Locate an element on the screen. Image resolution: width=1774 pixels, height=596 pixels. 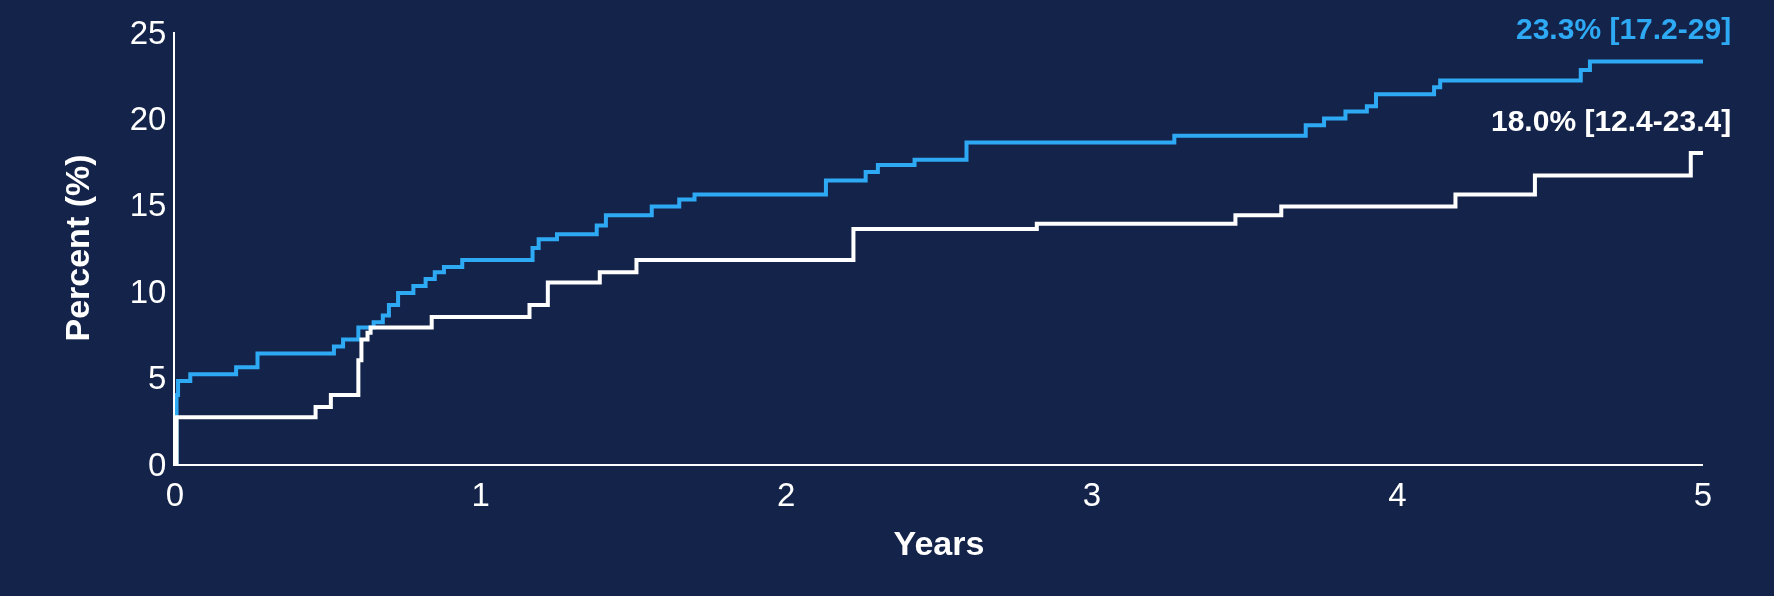
x-axis-title: Years is located at coordinates (939, 543).